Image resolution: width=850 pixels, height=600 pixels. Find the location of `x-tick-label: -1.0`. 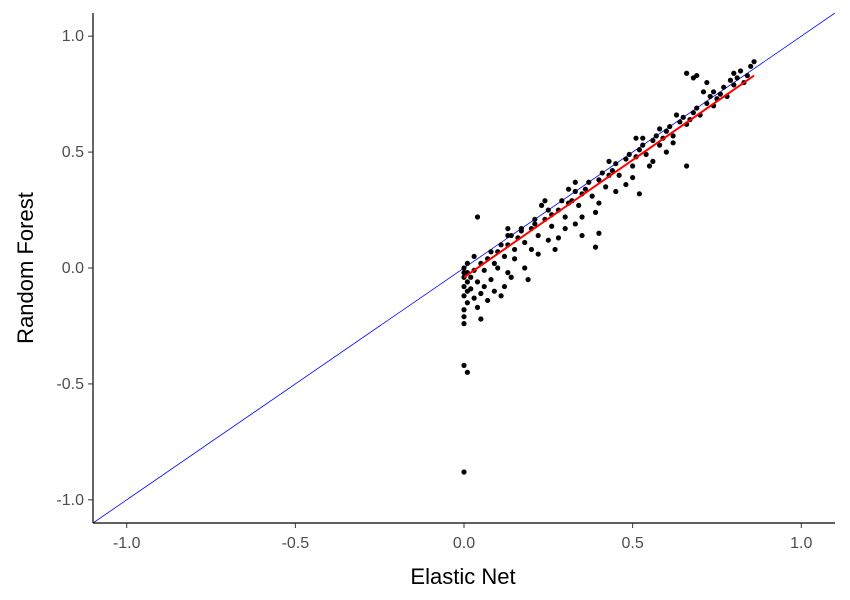

x-tick-label: -1.0 is located at coordinates (127, 543).